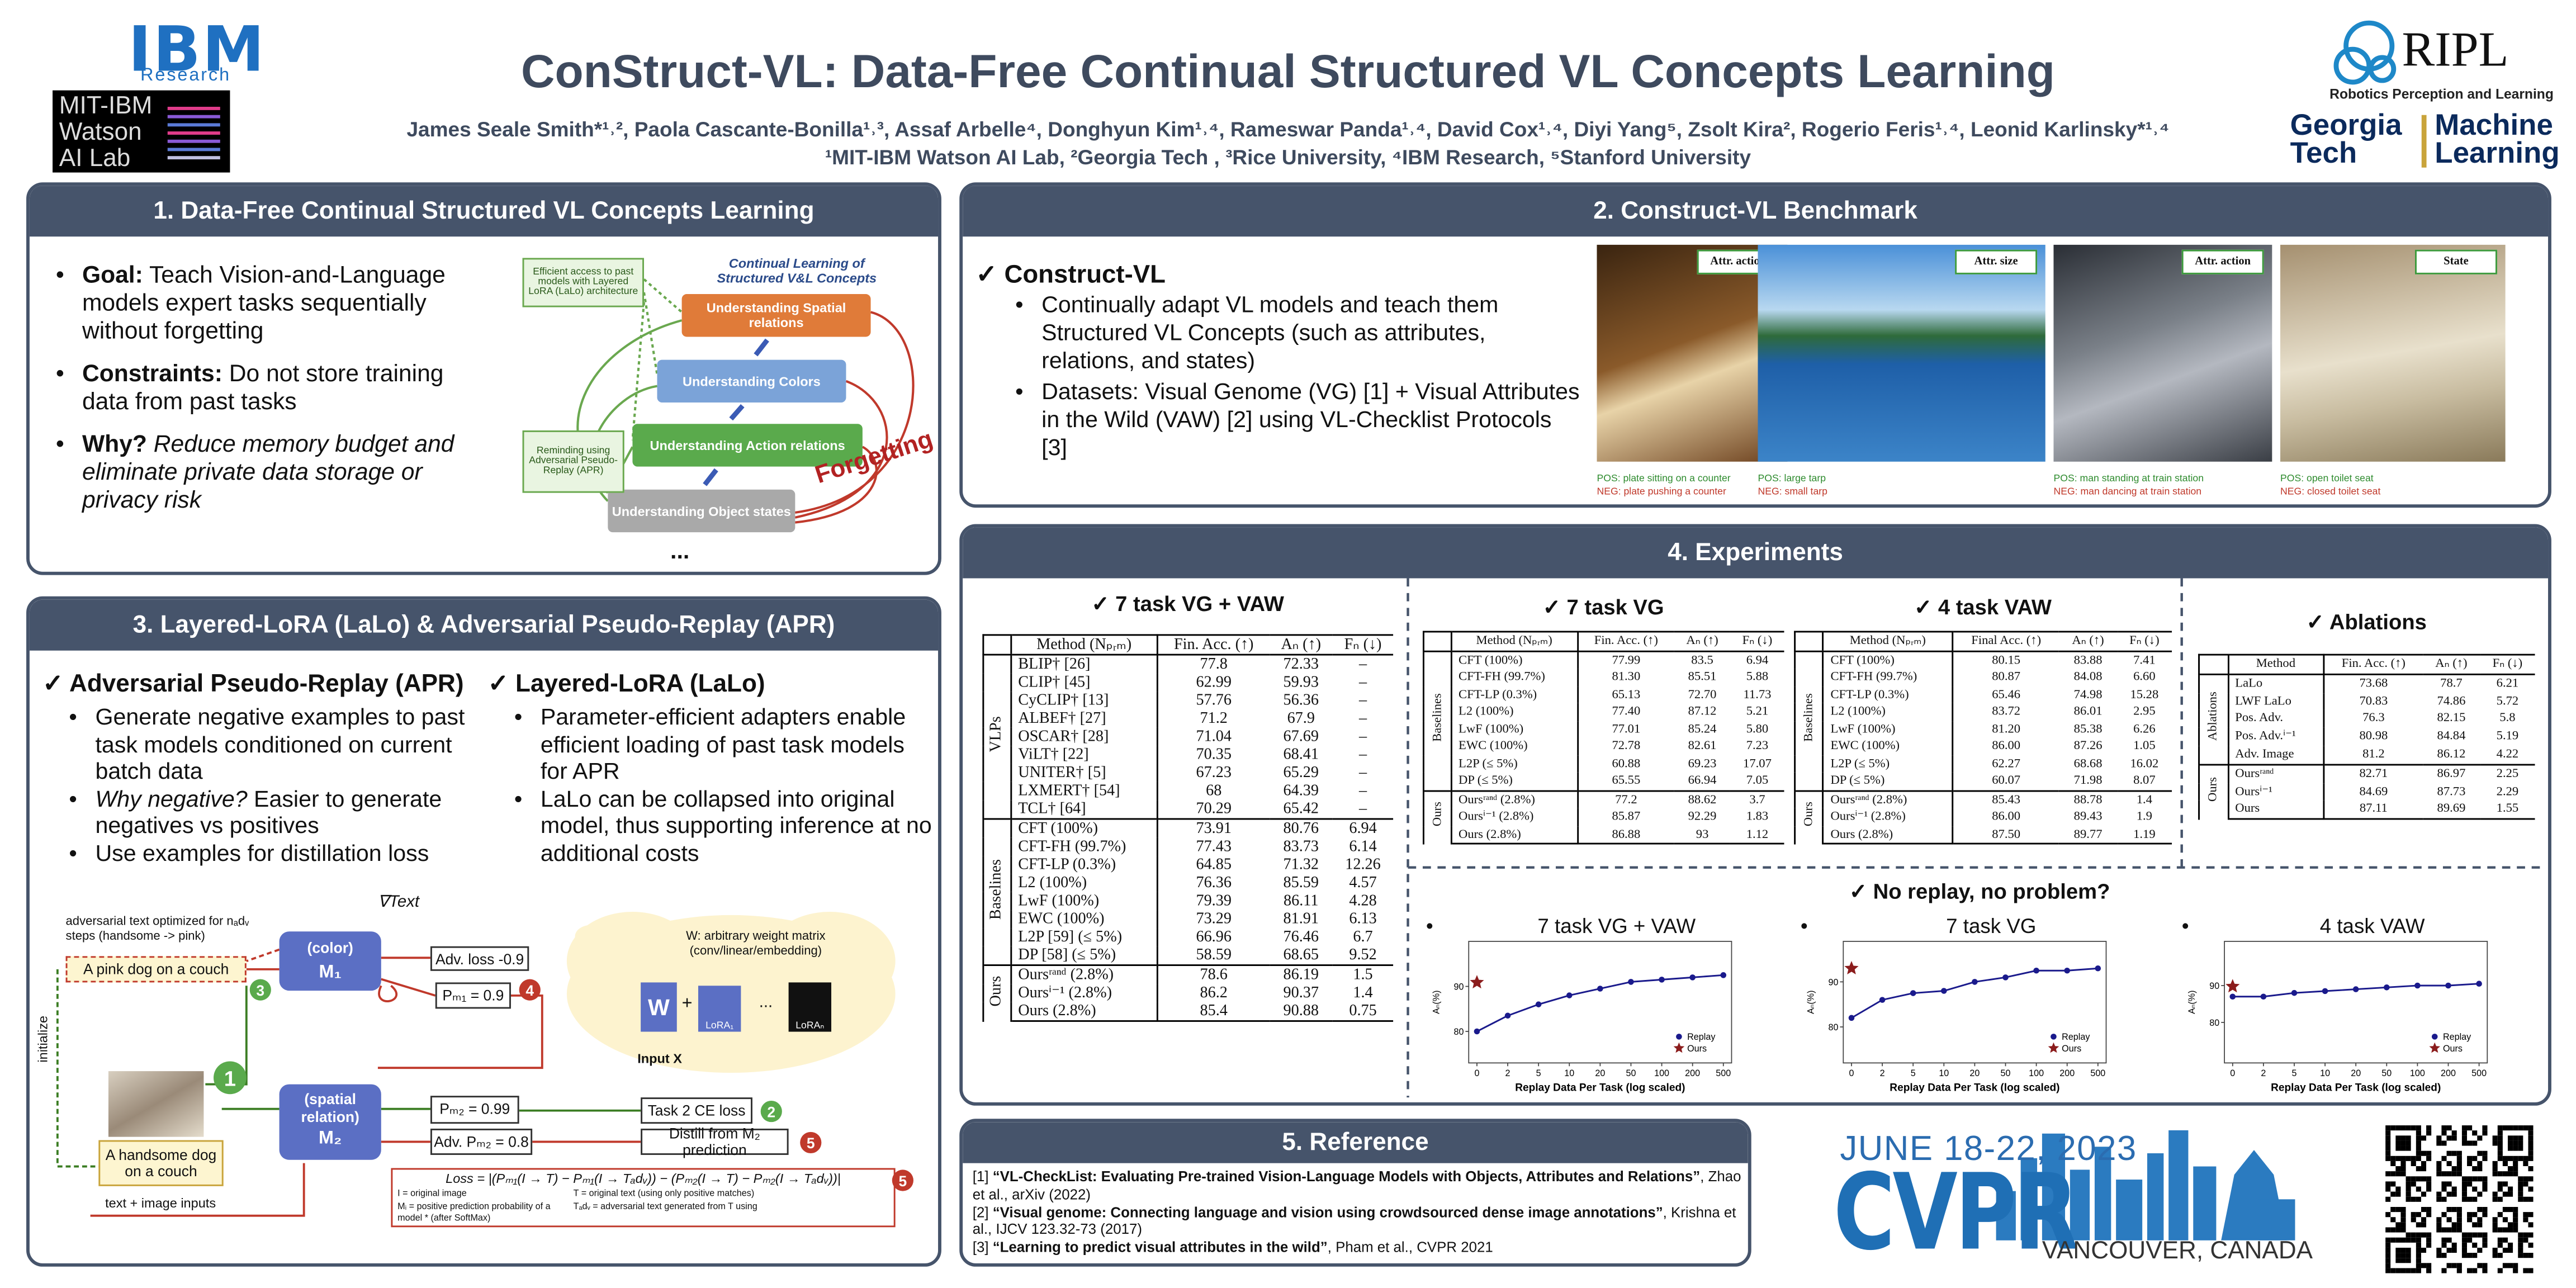 The height and width of the screenshot is (1288, 2576). What do you see at coordinates (1757, 641) in the screenshot?
I see `column-header: Fₙ (↓)` at bounding box center [1757, 641].